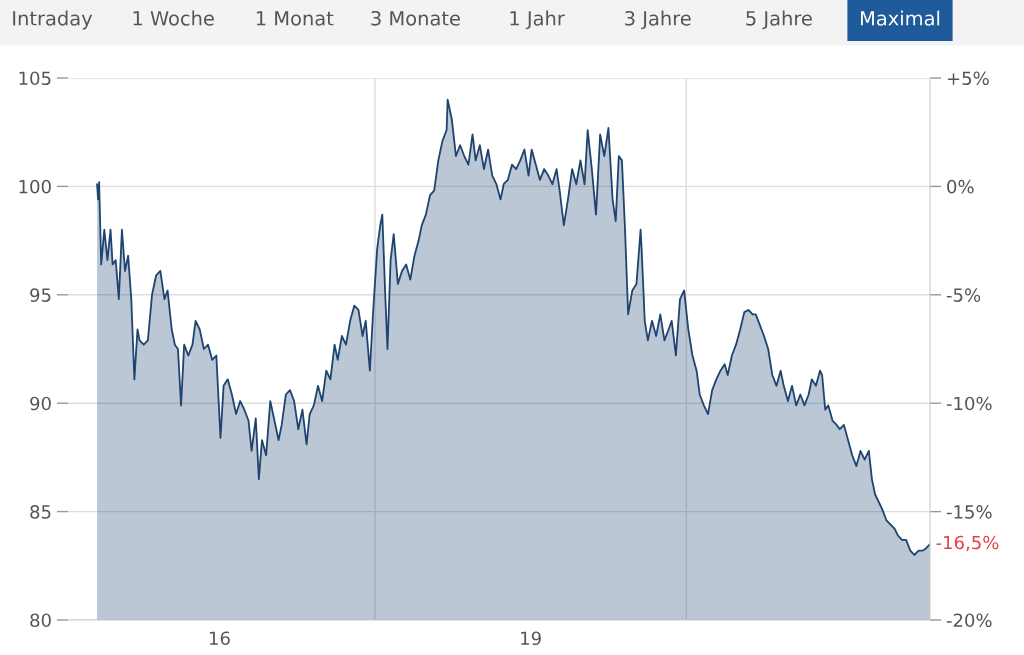 Image resolution: width=1024 pixels, height=655 pixels. Describe the element at coordinates (415, 18) in the screenshot. I see `text: 3 Monate` at that location.